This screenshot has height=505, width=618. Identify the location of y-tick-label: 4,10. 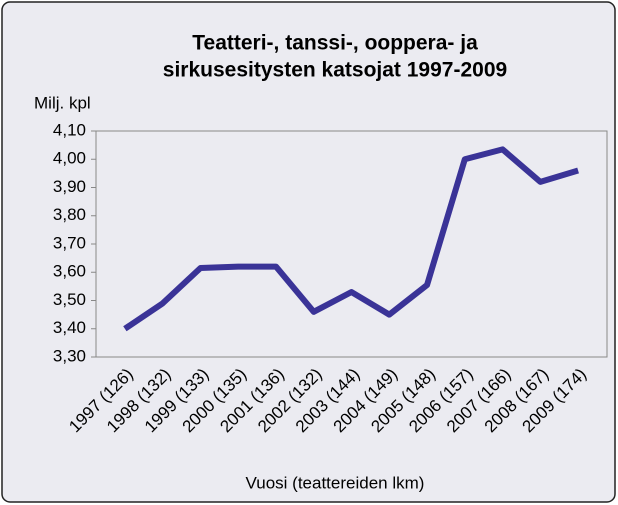
(69, 129).